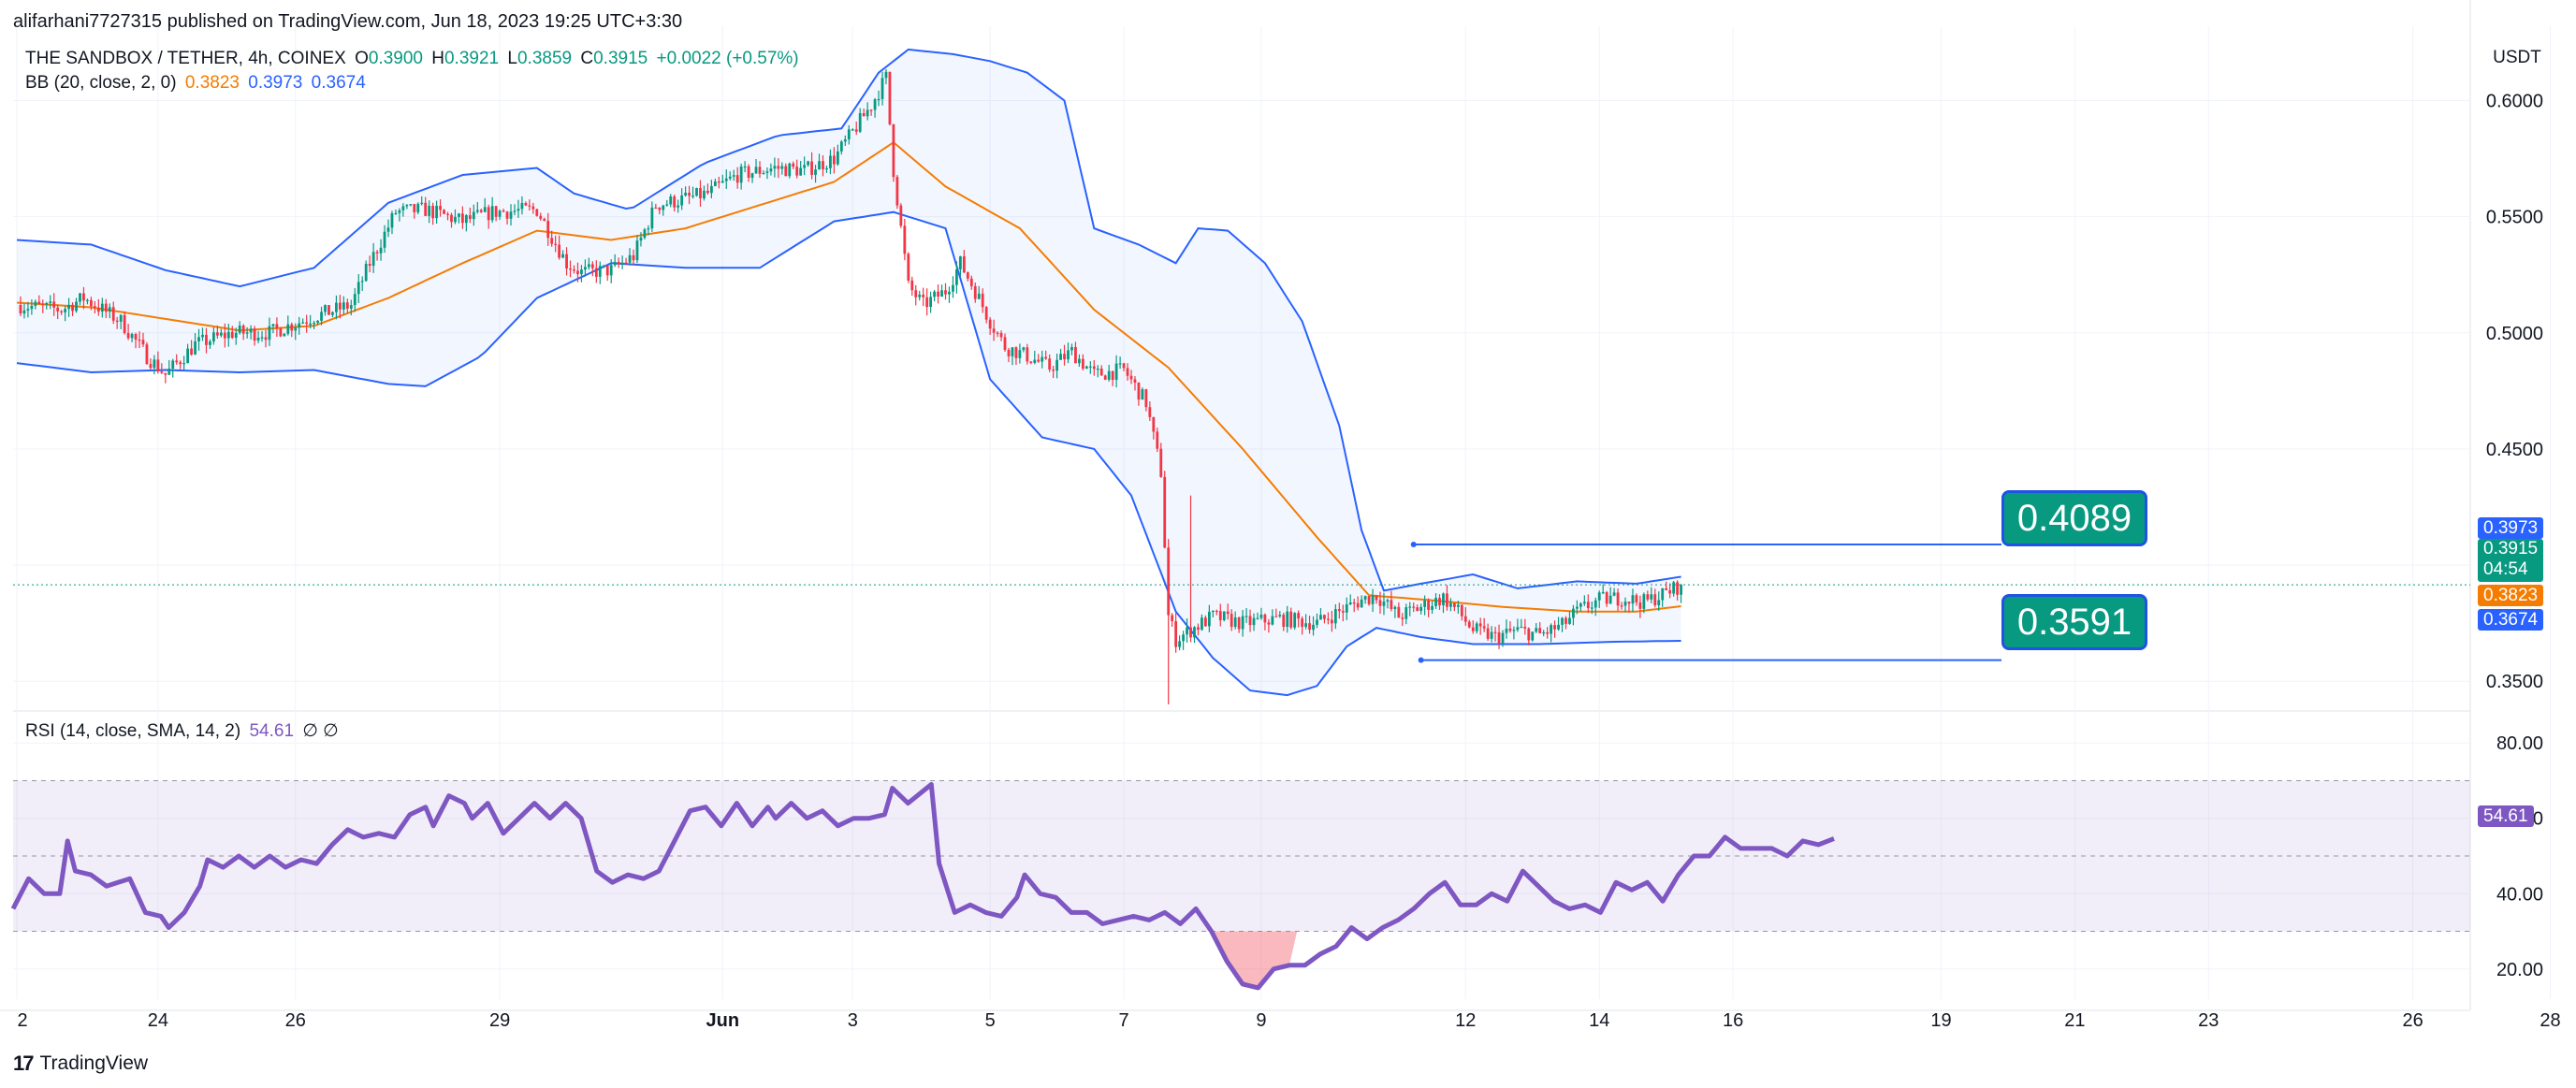  Describe the element at coordinates (185, 58) in the screenshot. I see `symbol-name: THE SANDBOX / TETHER, 4h, COINEX` at that location.